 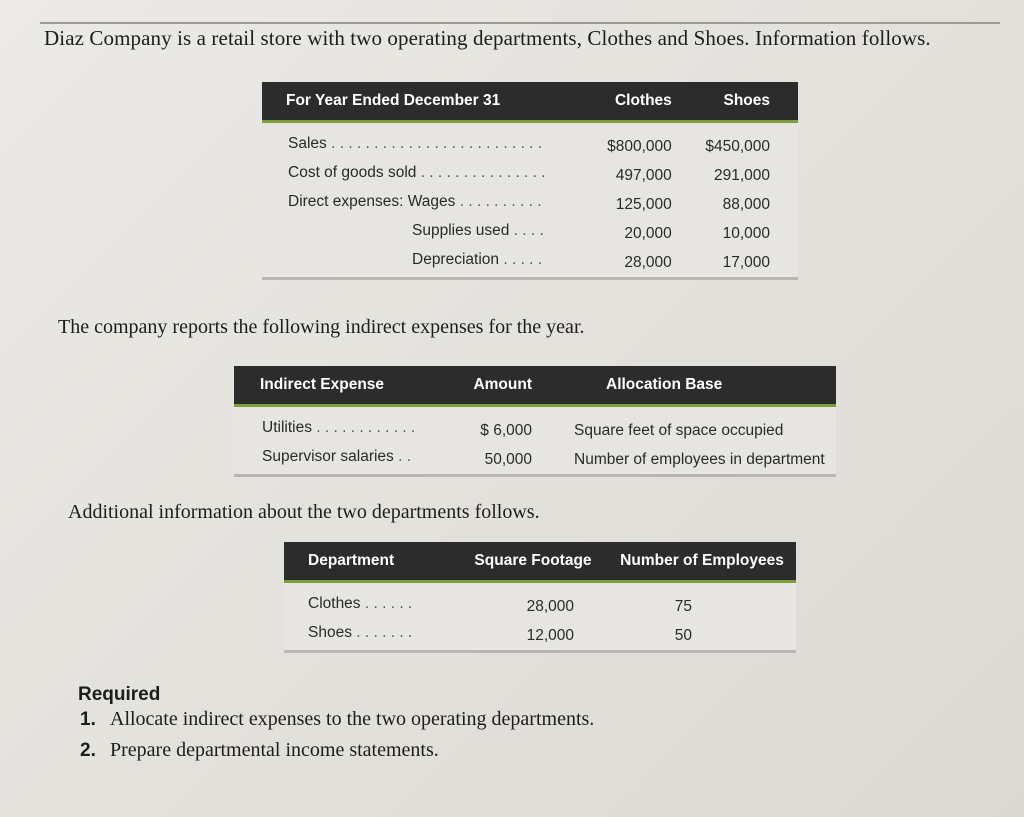 What do you see at coordinates (338, 428) in the screenshot?
I see `expense-label-text: Utilities` at bounding box center [338, 428].